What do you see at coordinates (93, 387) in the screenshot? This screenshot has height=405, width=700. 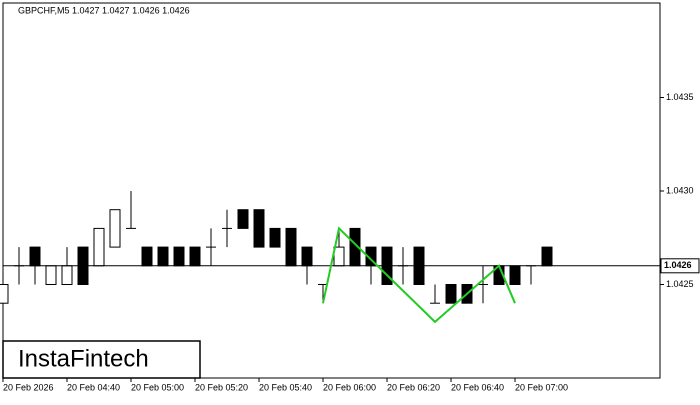 I see `x-tick-label: 20 Feb 04:40` at bounding box center [93, 387].